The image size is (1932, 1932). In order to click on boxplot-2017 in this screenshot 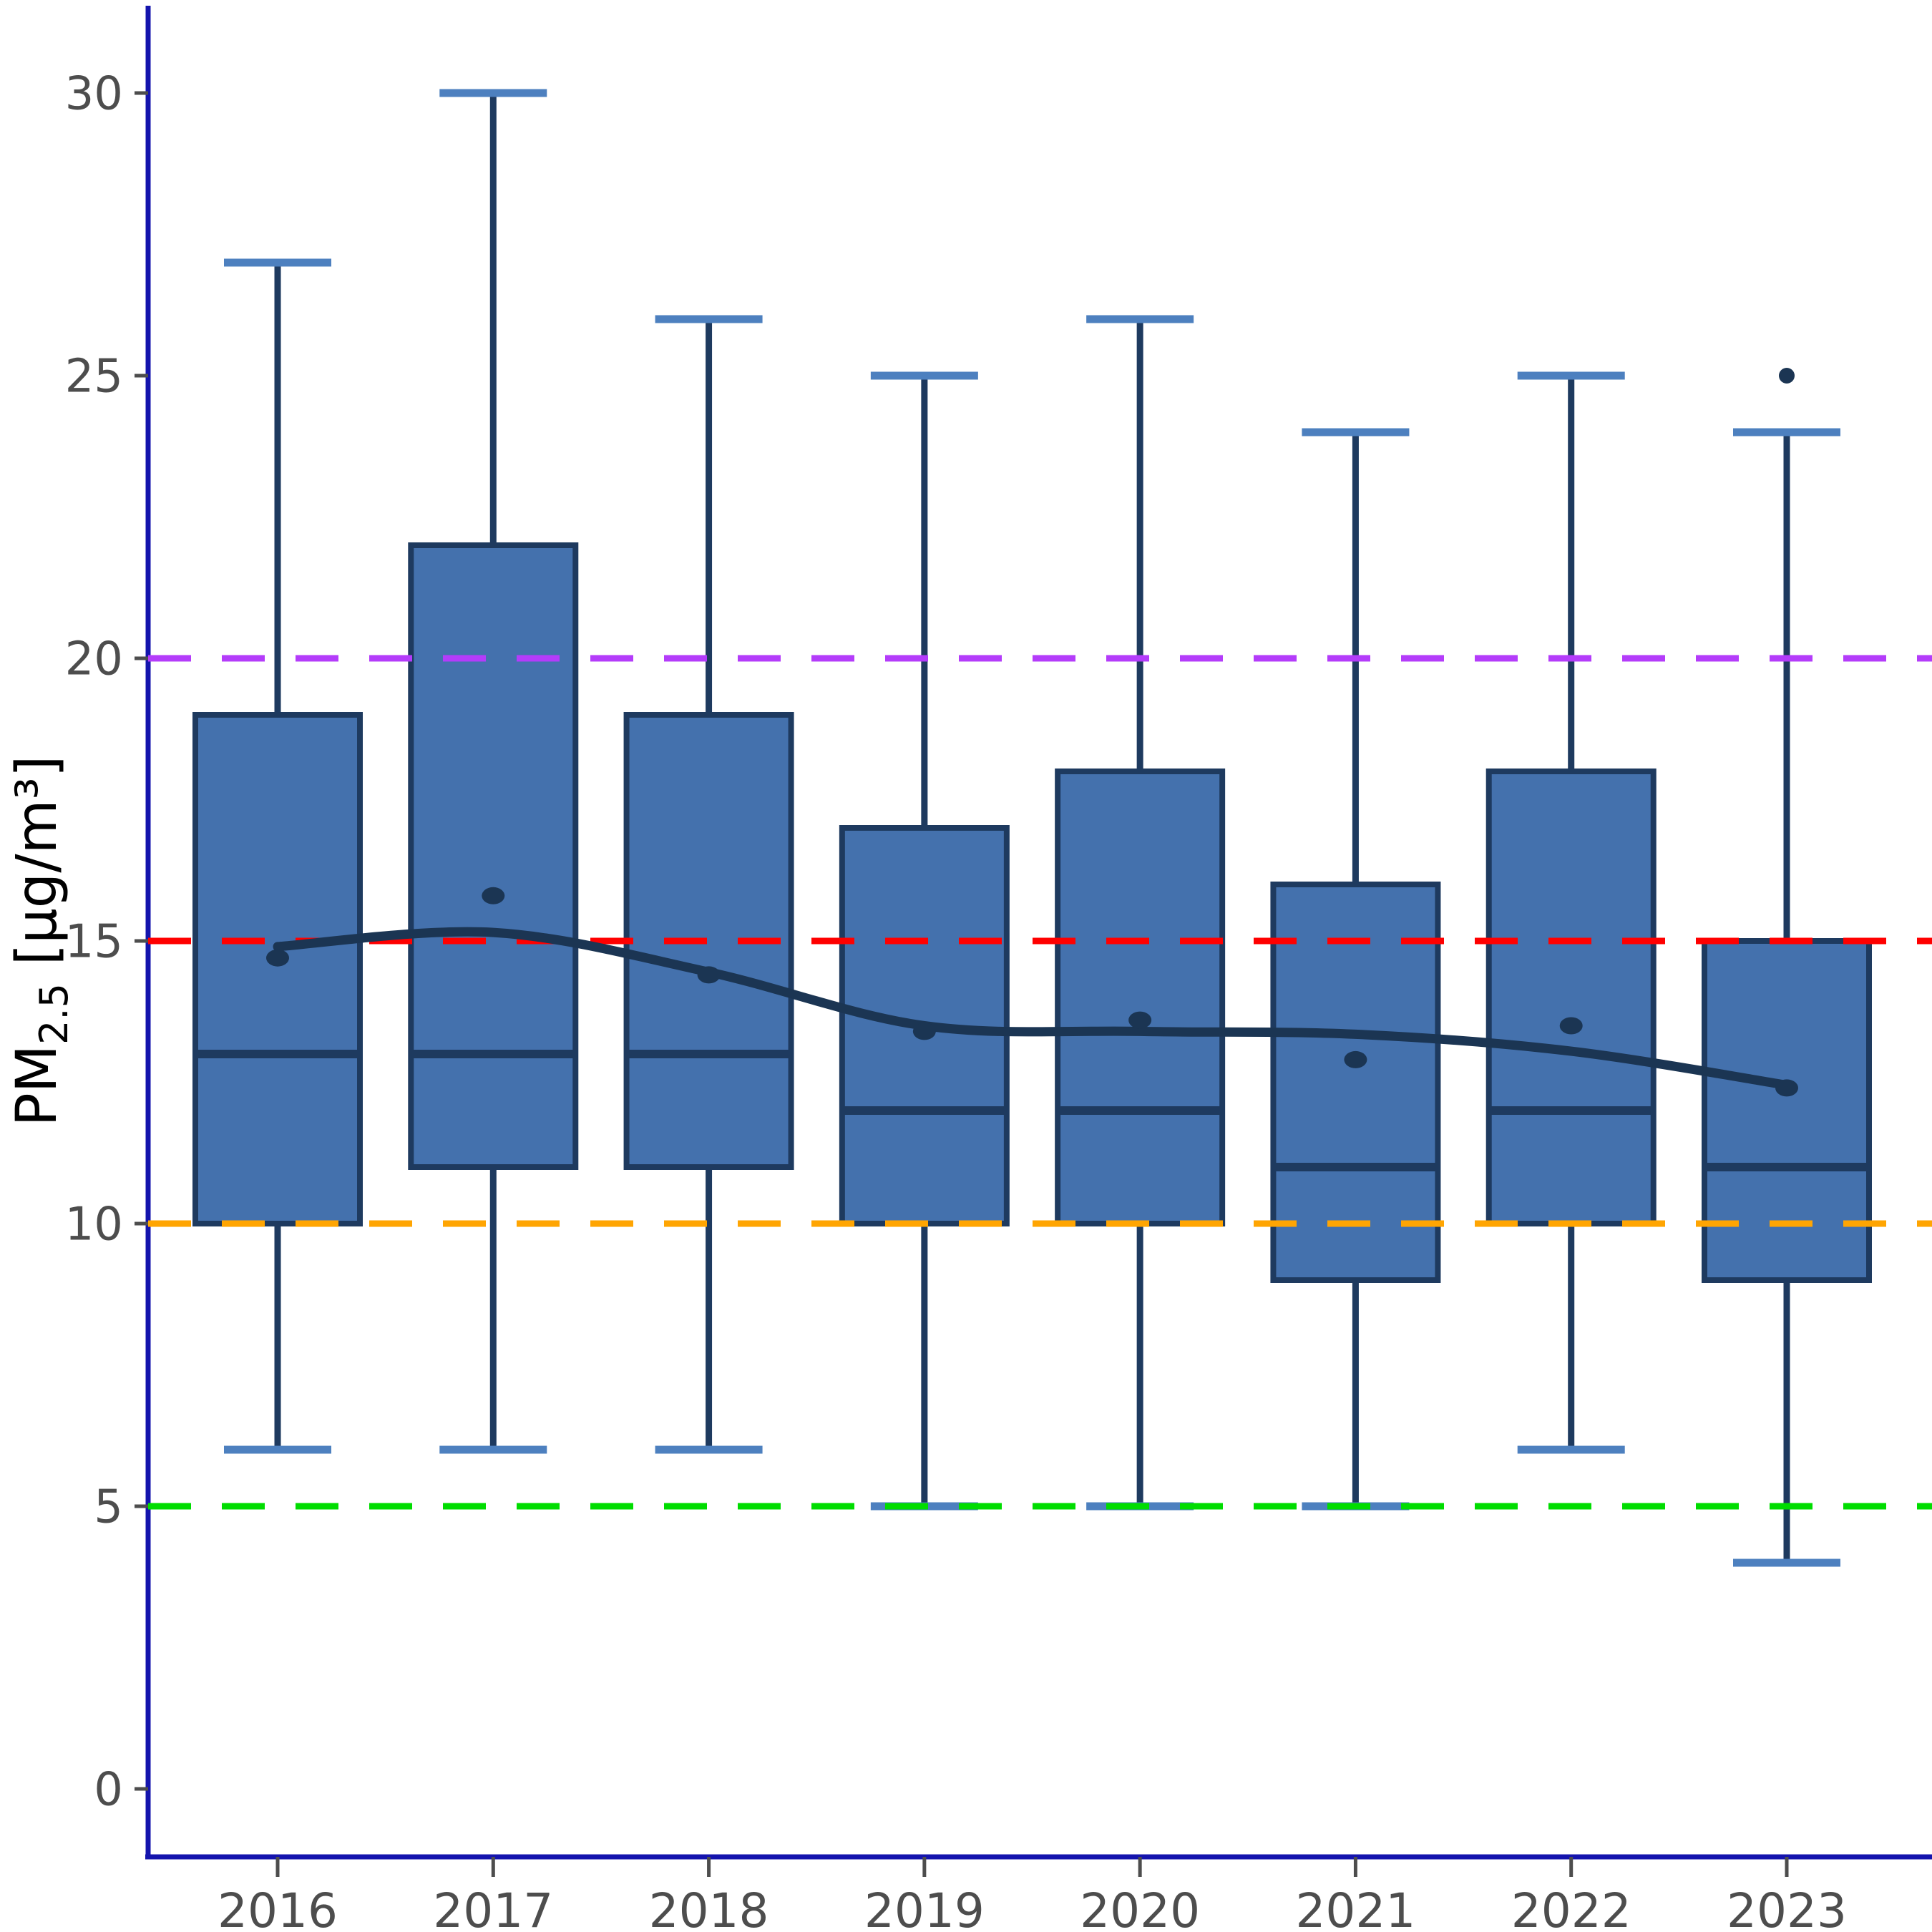, I will do `click(493, 771)`.